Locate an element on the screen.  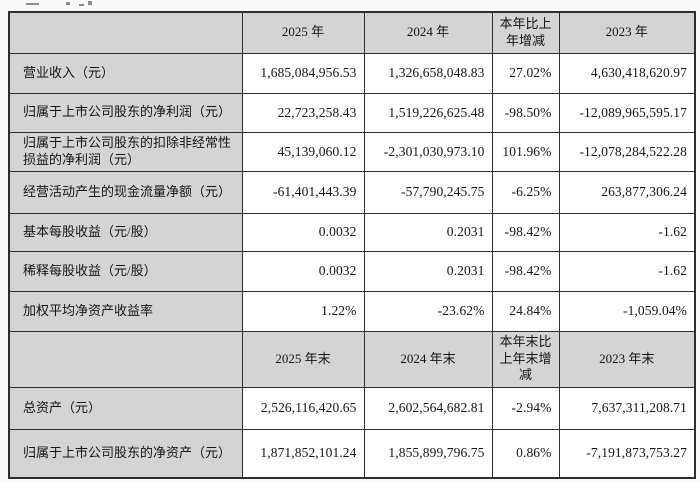
cell-change-value: -2.94% is located at coordinates (525, 408).